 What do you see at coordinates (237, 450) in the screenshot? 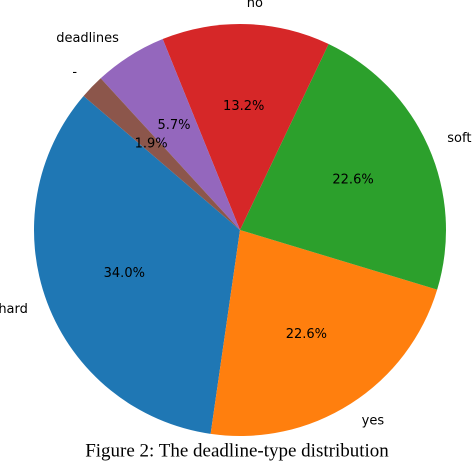
I see `caption: Figure 2: The deadline-type distribution` at bounding box center [237, 450].